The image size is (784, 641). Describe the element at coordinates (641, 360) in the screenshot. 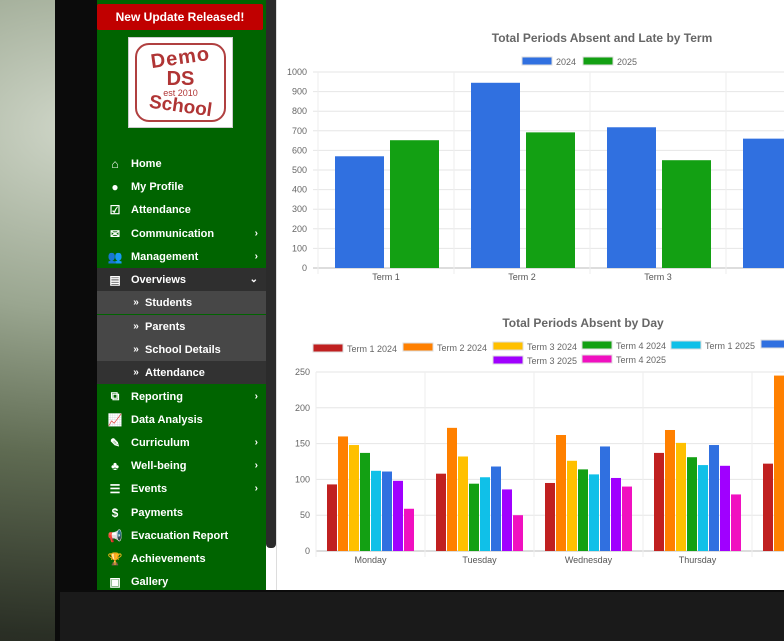

I see `legend-label: Term 4 2025` at that location.